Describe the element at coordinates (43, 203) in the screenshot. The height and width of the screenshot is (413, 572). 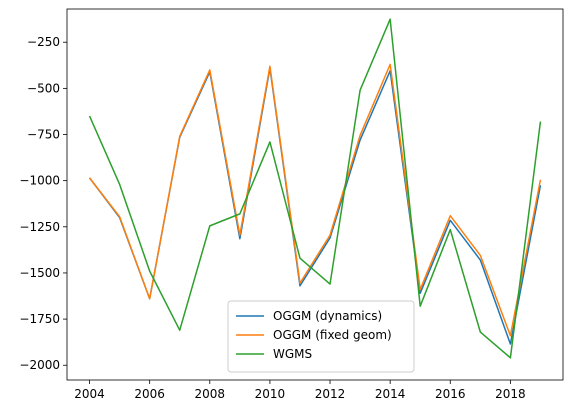
I see `y-axis: −250 −500 −750 −1000 −1250 −1500 −1750 −2000` at that location.